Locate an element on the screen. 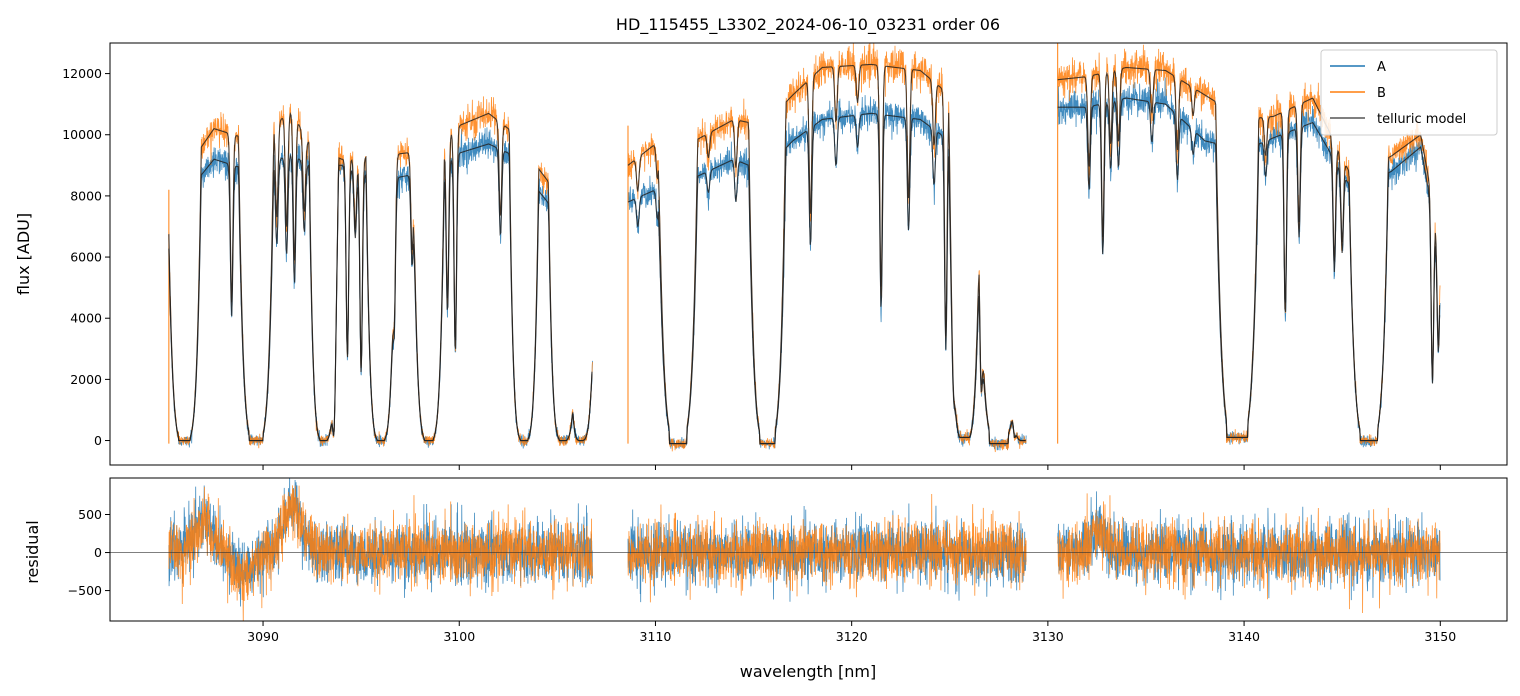  flux-y-axis-label: flux [ADU] is located at coordinates (23, 254).